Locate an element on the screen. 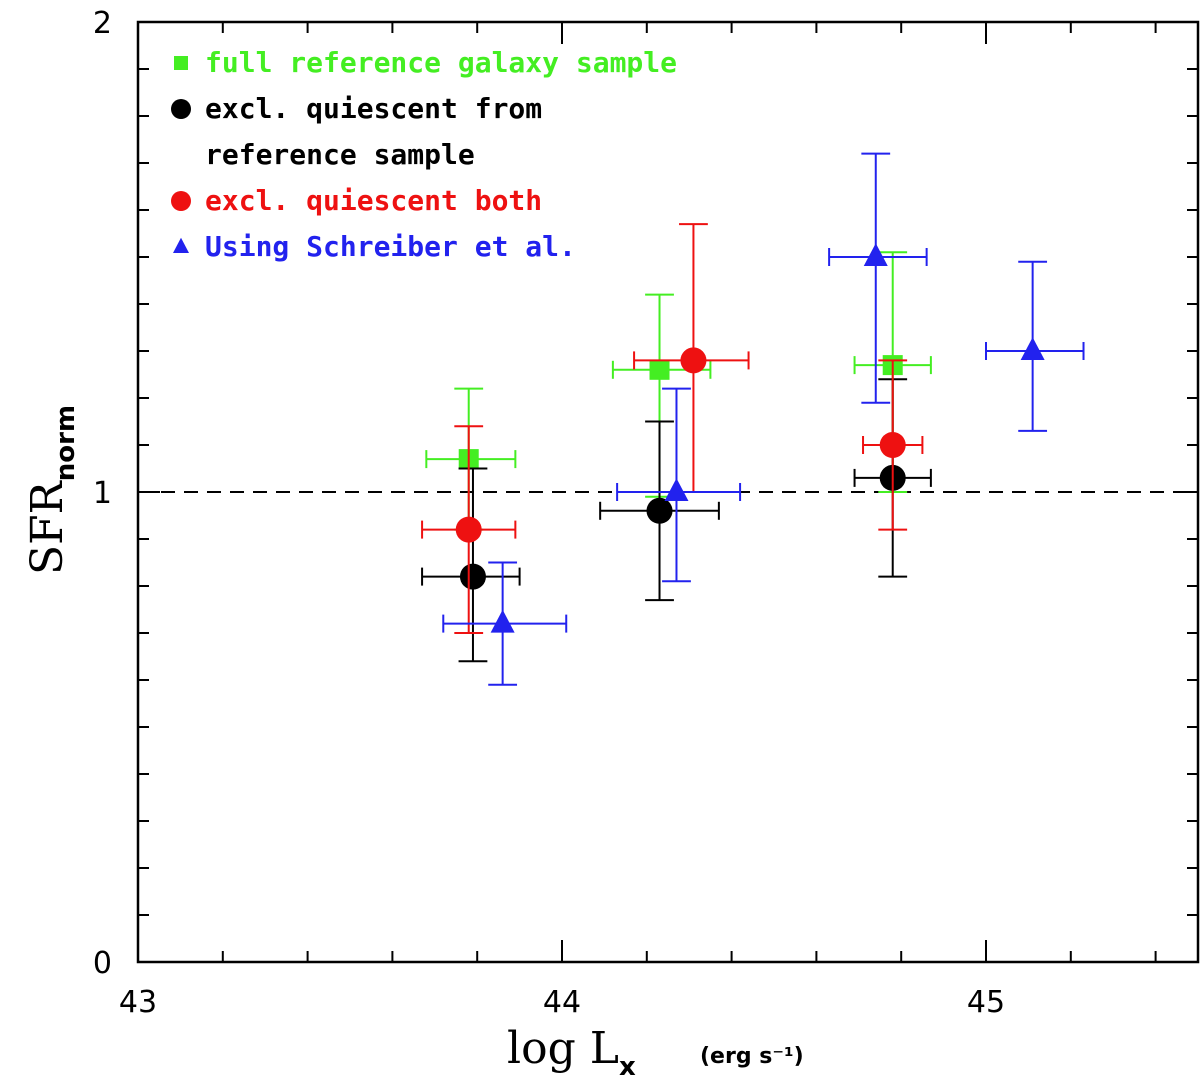 This screenshot has width=1200, height=1085. x-axis-label-subscript: x is located at coordinates (627, 1067).